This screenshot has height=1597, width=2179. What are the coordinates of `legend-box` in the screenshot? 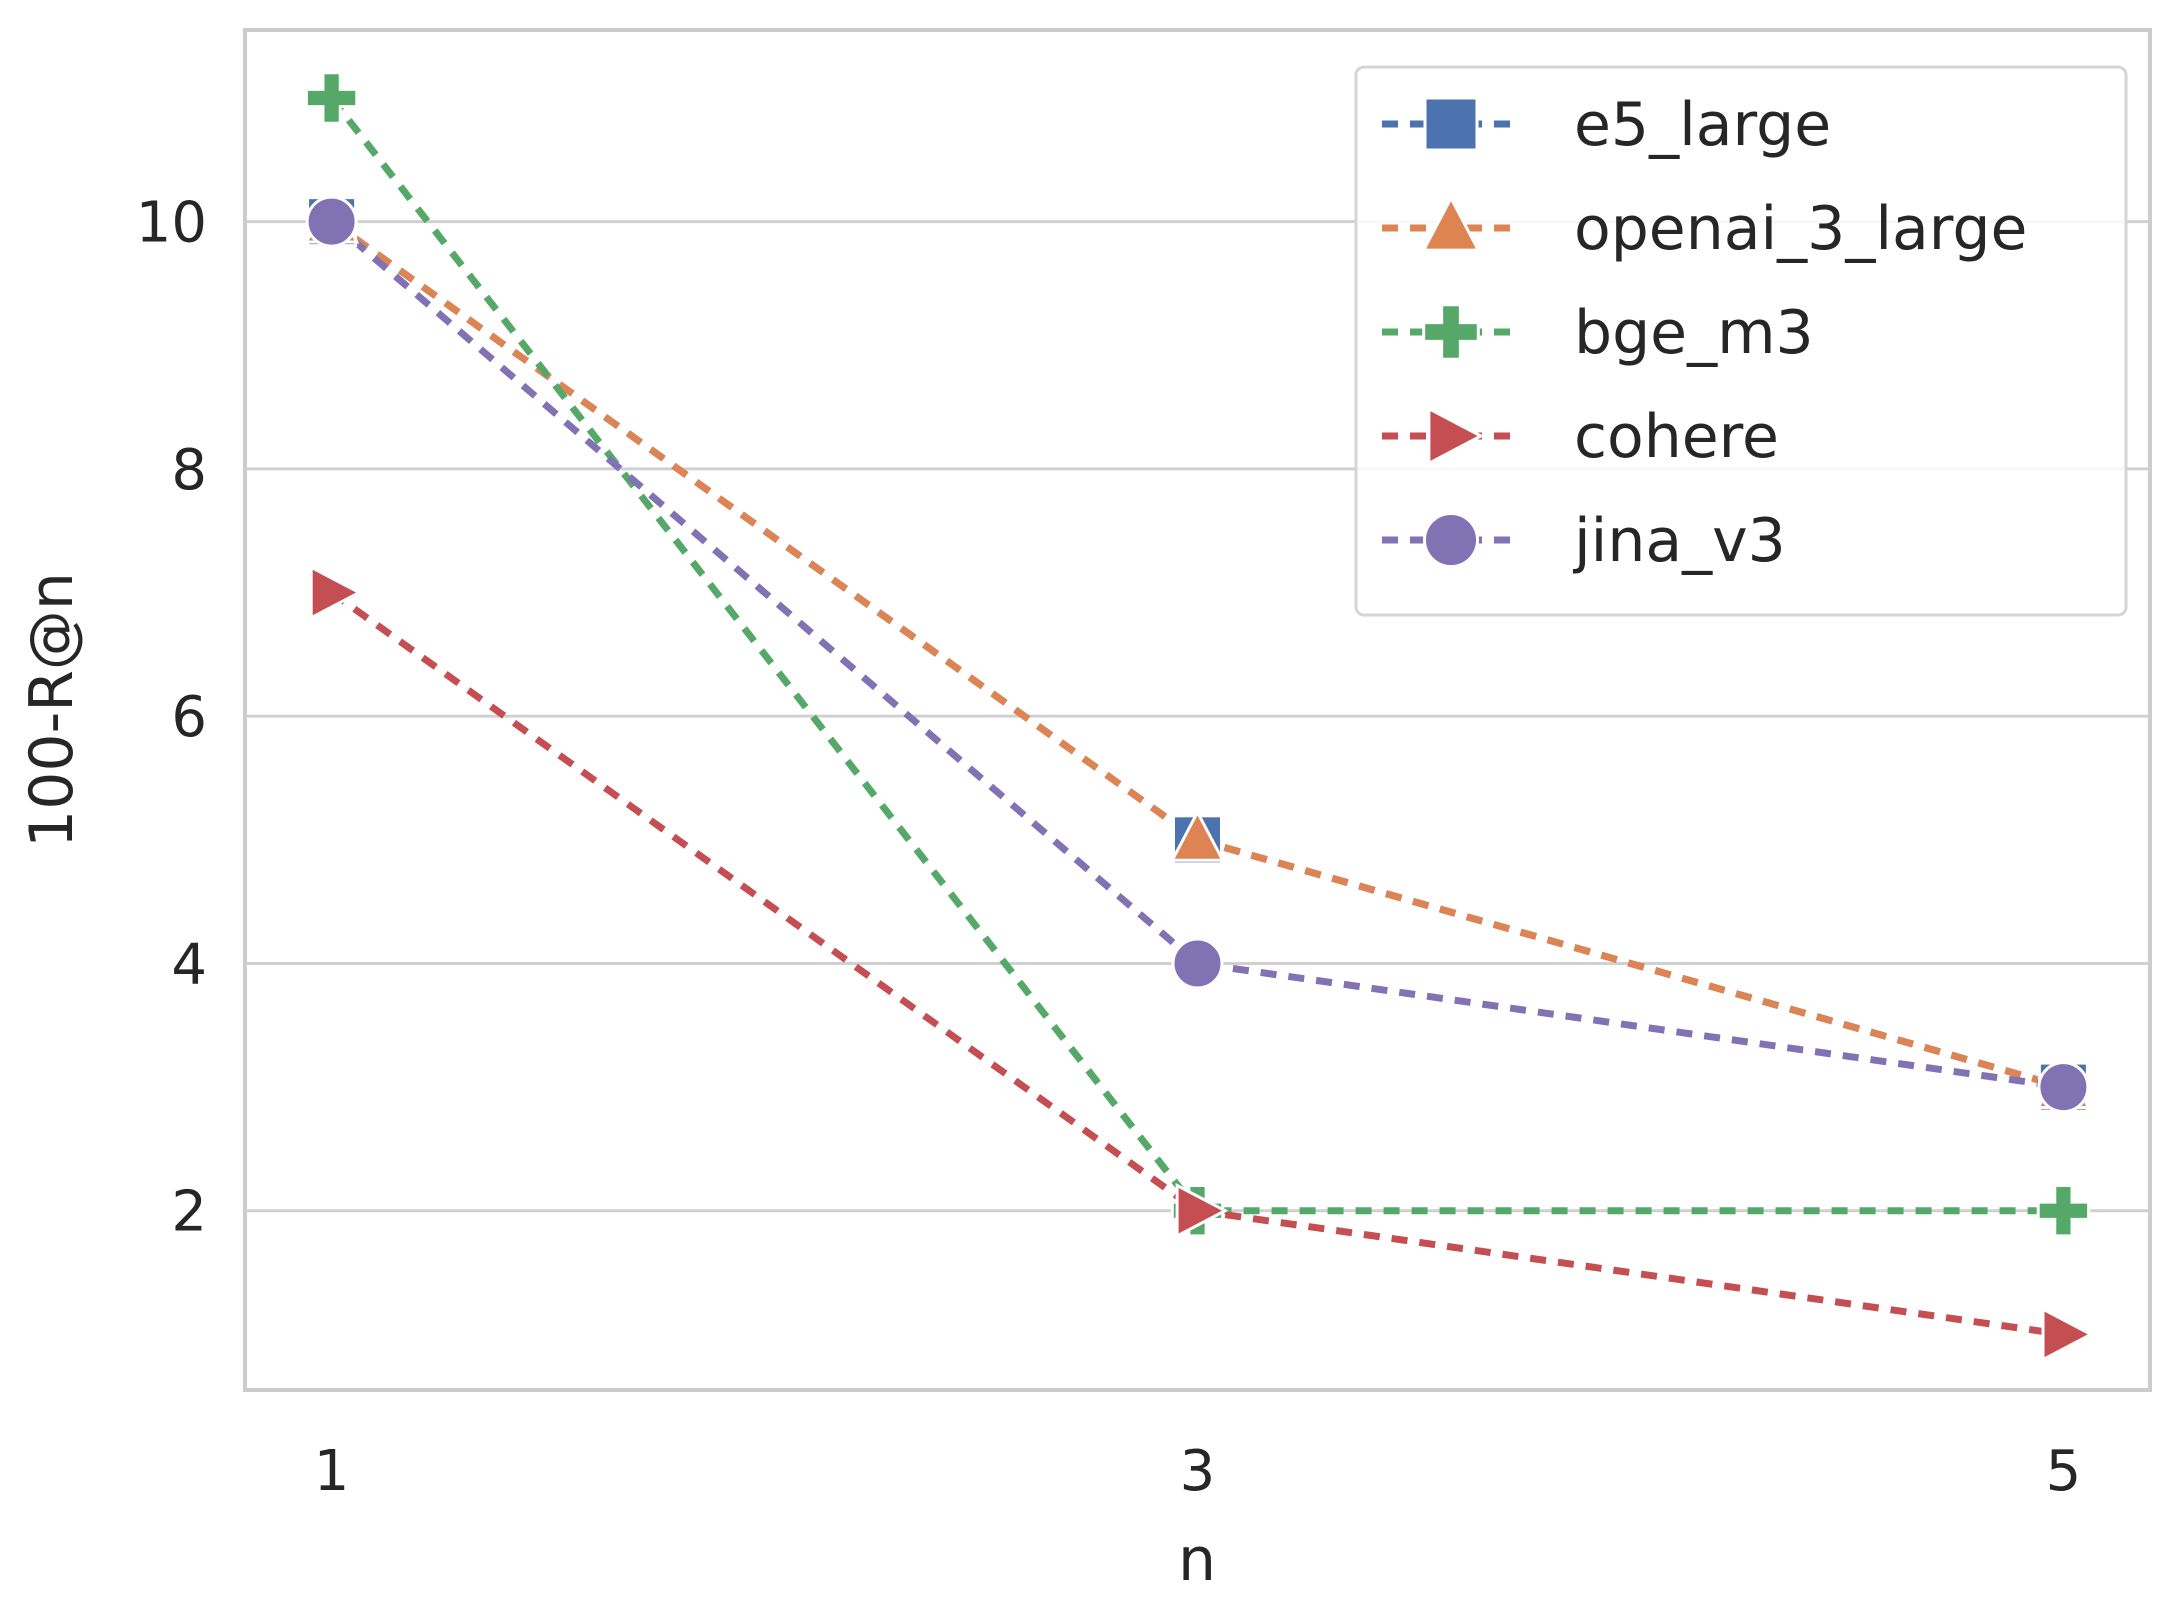 It's located at (1741, 341).